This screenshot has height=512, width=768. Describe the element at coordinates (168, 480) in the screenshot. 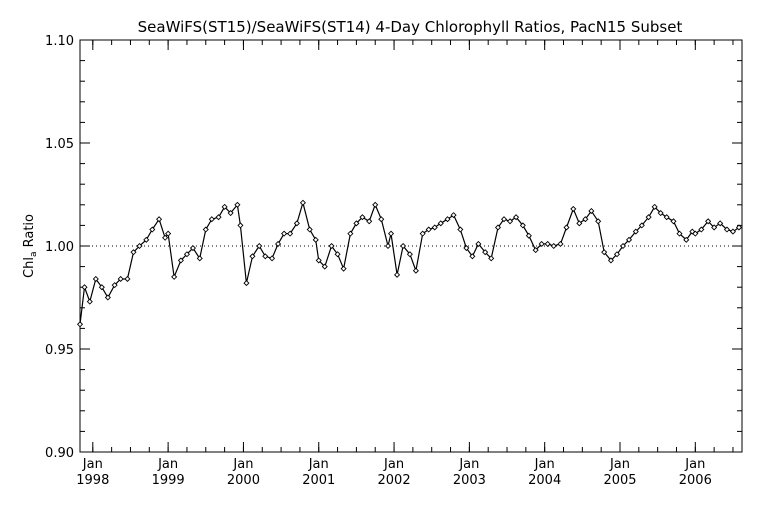

I see `x-tick-year-1: 1999` at that location.